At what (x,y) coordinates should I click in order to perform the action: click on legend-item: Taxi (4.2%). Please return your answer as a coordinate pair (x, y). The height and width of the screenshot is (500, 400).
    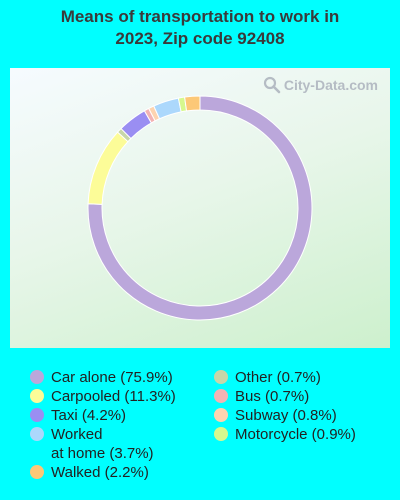
    Looking at the image, I should click on (78, 415).